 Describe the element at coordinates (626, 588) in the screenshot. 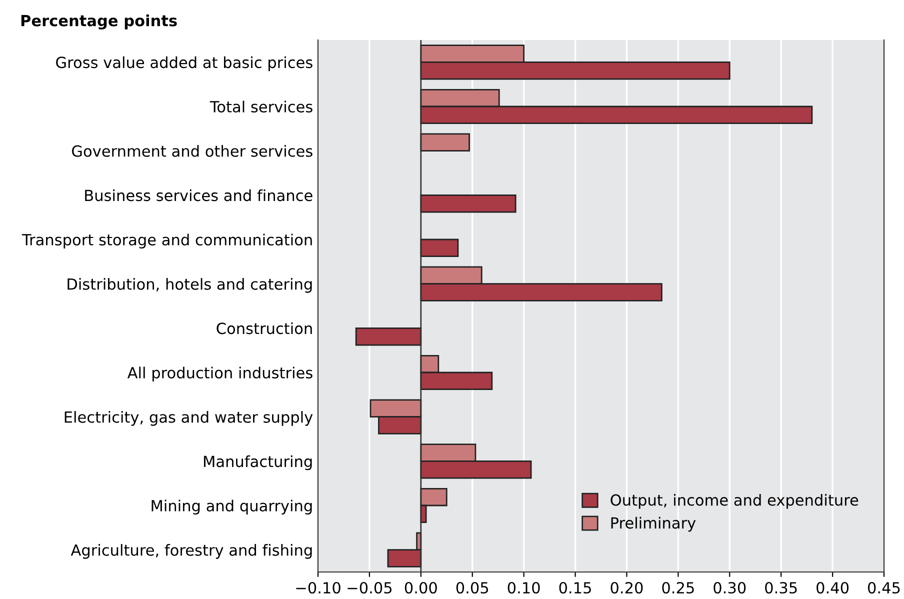

I see `x-tick-label: 0.20` at that location.